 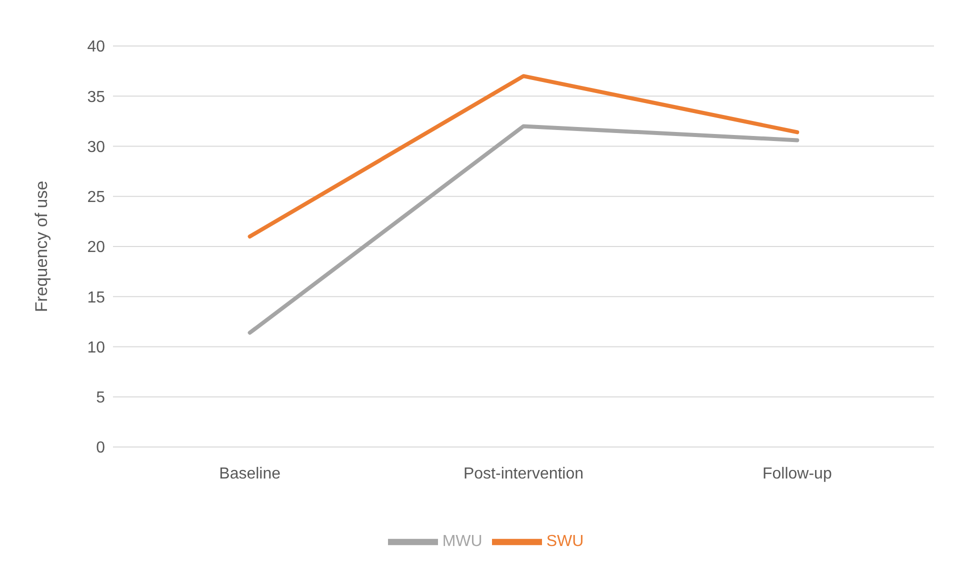 What do you see at coordinates (462, 541) in the screenshot?
I see `legend-label: MWU` at bounding box center [462, 541].